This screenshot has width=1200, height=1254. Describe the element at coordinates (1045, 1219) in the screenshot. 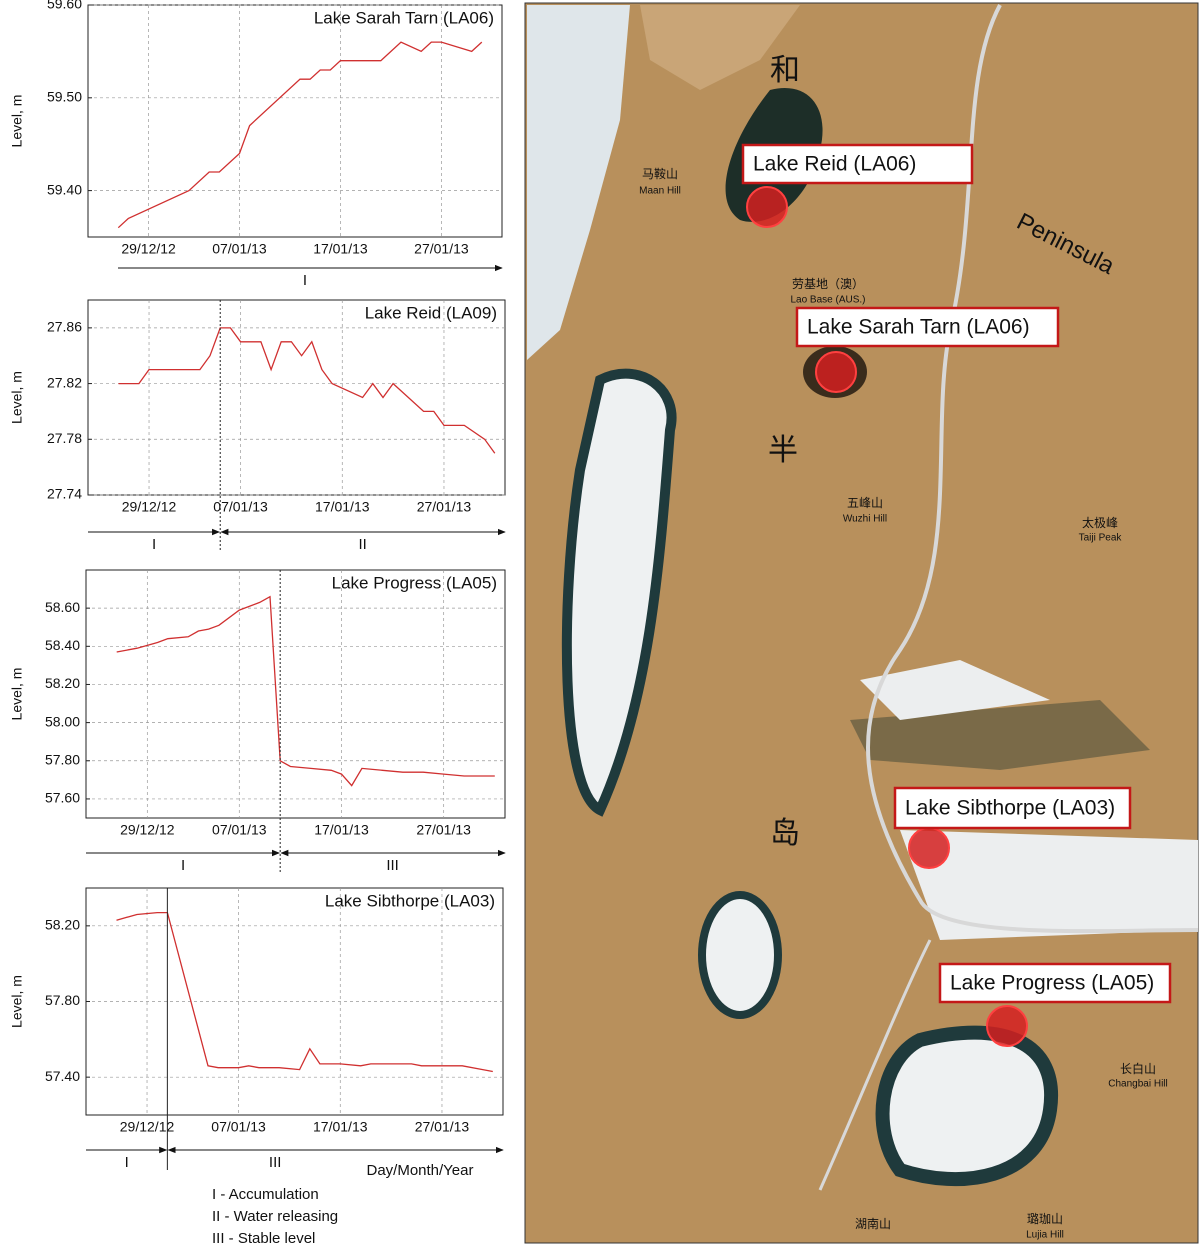

I see `map-label: 璐珈山` at that location.